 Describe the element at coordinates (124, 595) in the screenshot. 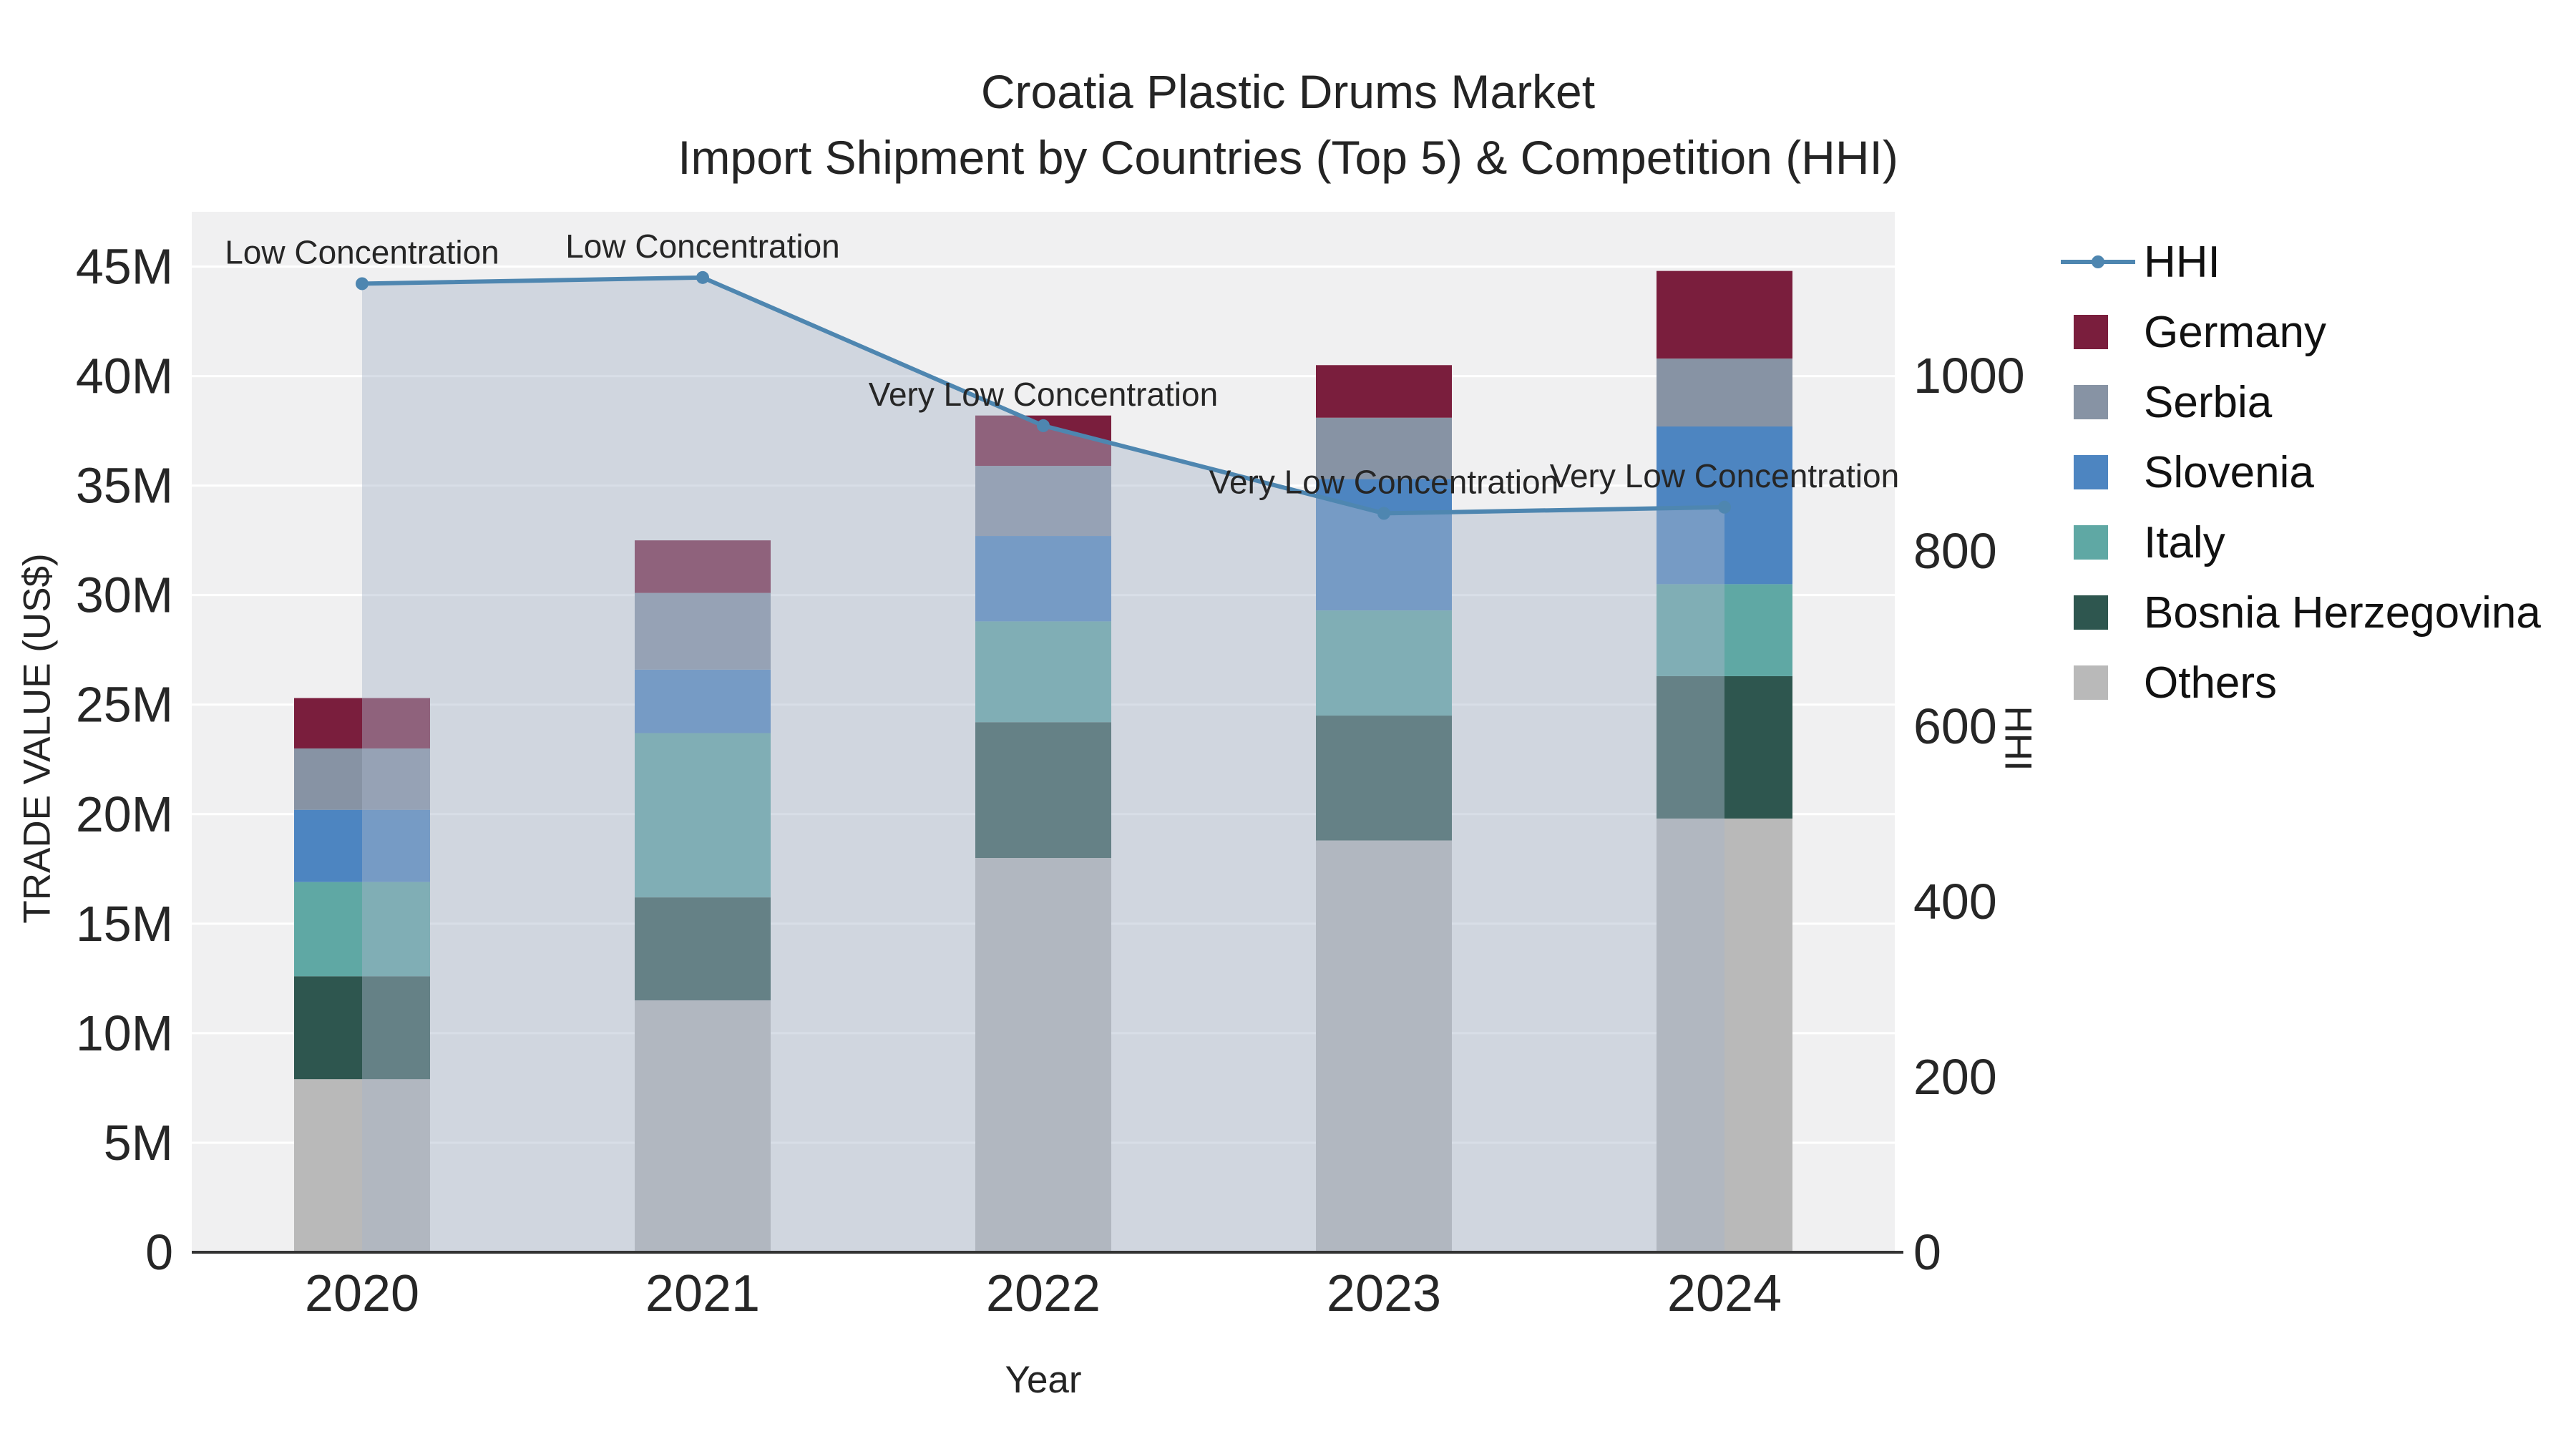

I see `y-left-tick-label: 30M` at that location.